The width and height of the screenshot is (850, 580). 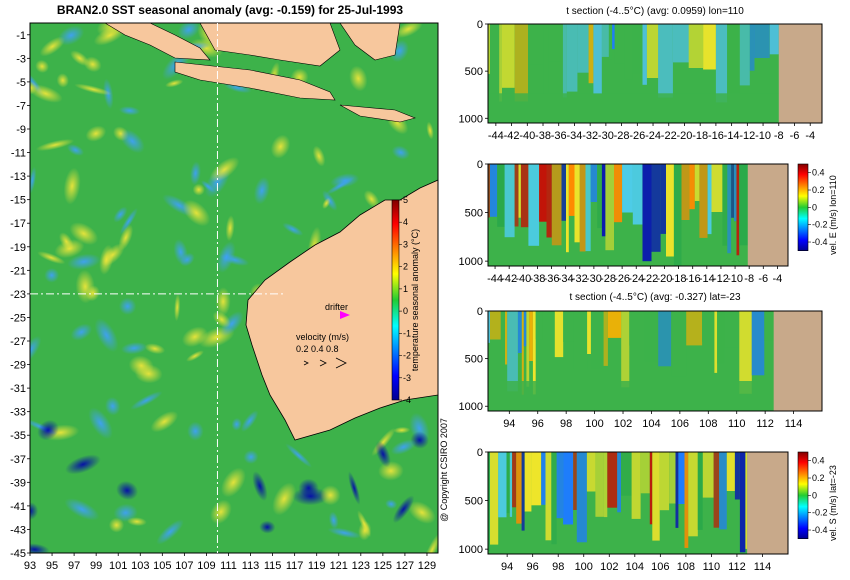 What do you see at coordinates (18, 483) in the screenshot?
I see `map-y-tick-label: -39` at bounding box center [18, 483].